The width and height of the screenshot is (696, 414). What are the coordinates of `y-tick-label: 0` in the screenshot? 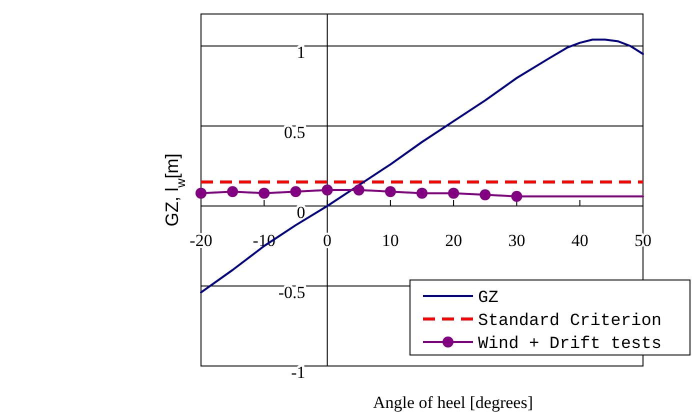 It's located at (301, 212).